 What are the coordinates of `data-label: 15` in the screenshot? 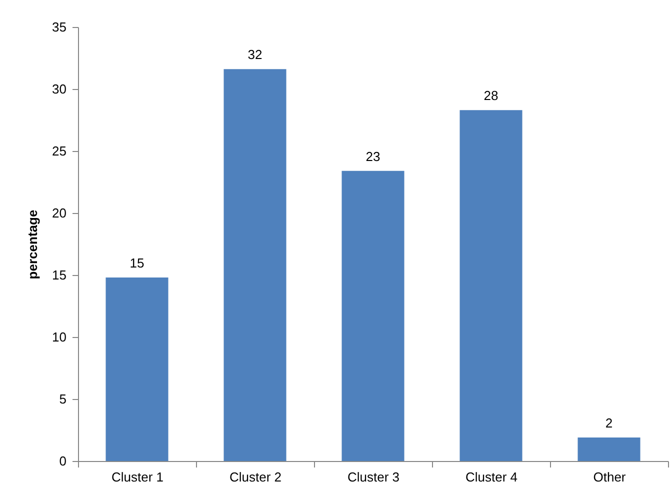 It's located at (137, 262).